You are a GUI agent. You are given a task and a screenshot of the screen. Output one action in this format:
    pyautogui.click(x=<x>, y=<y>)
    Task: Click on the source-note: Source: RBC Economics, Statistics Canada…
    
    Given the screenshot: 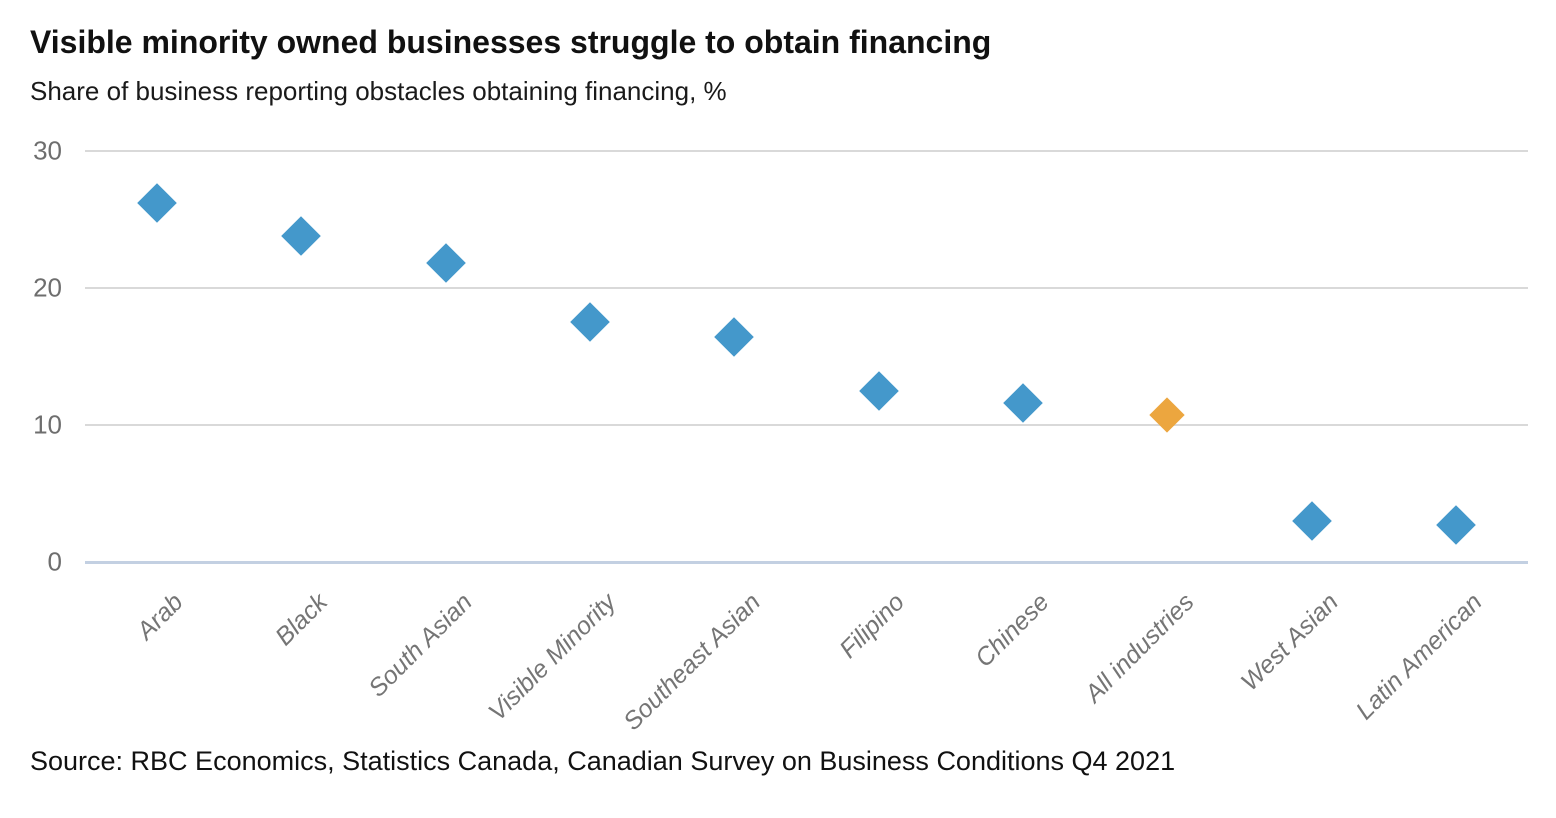 What is the action you would take?
    pyautogui.click(x=603, y=761)
    